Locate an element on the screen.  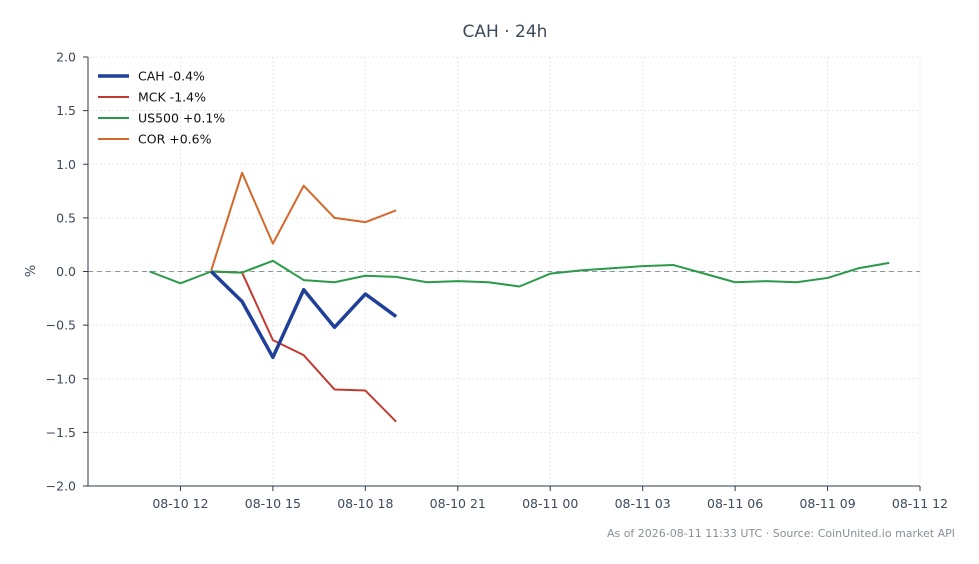
y-tick-label: −0.5 is located at coordinates (61, 325).